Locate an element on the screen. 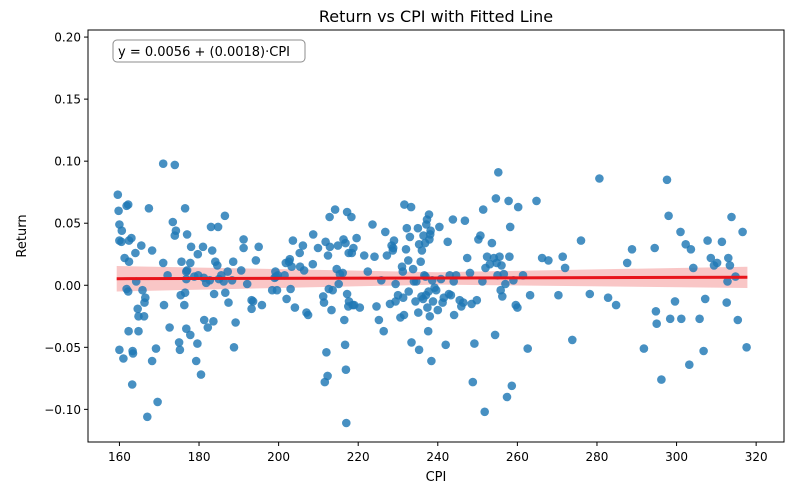 This screenshot has height=500, width=800. y-tick-label: −0.05 is located at coordinates (62, 348).